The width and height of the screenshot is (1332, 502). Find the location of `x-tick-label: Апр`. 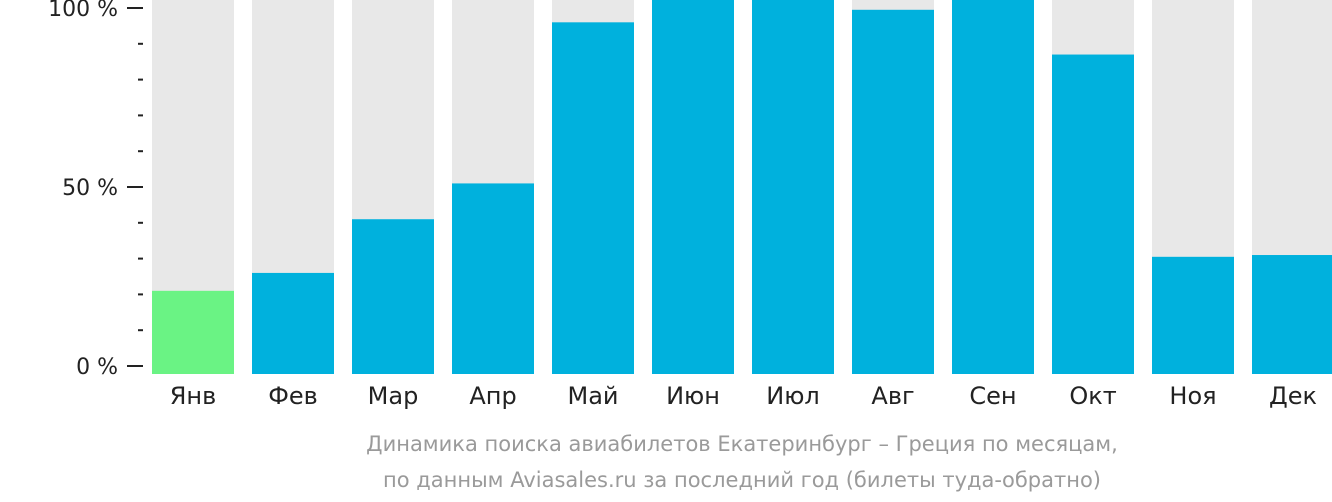

x-tick-label: Апр is located at coordinates (492, 396).